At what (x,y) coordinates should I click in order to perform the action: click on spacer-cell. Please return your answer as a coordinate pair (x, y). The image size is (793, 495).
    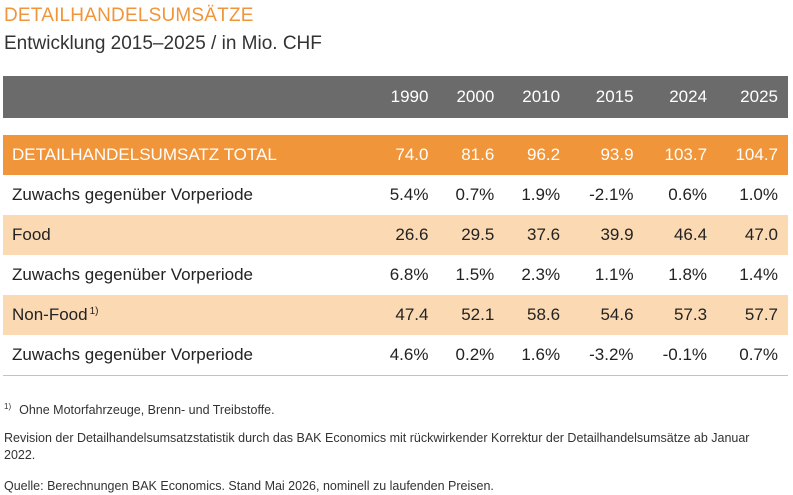
    Looking at the image, I should click on (395, 126).